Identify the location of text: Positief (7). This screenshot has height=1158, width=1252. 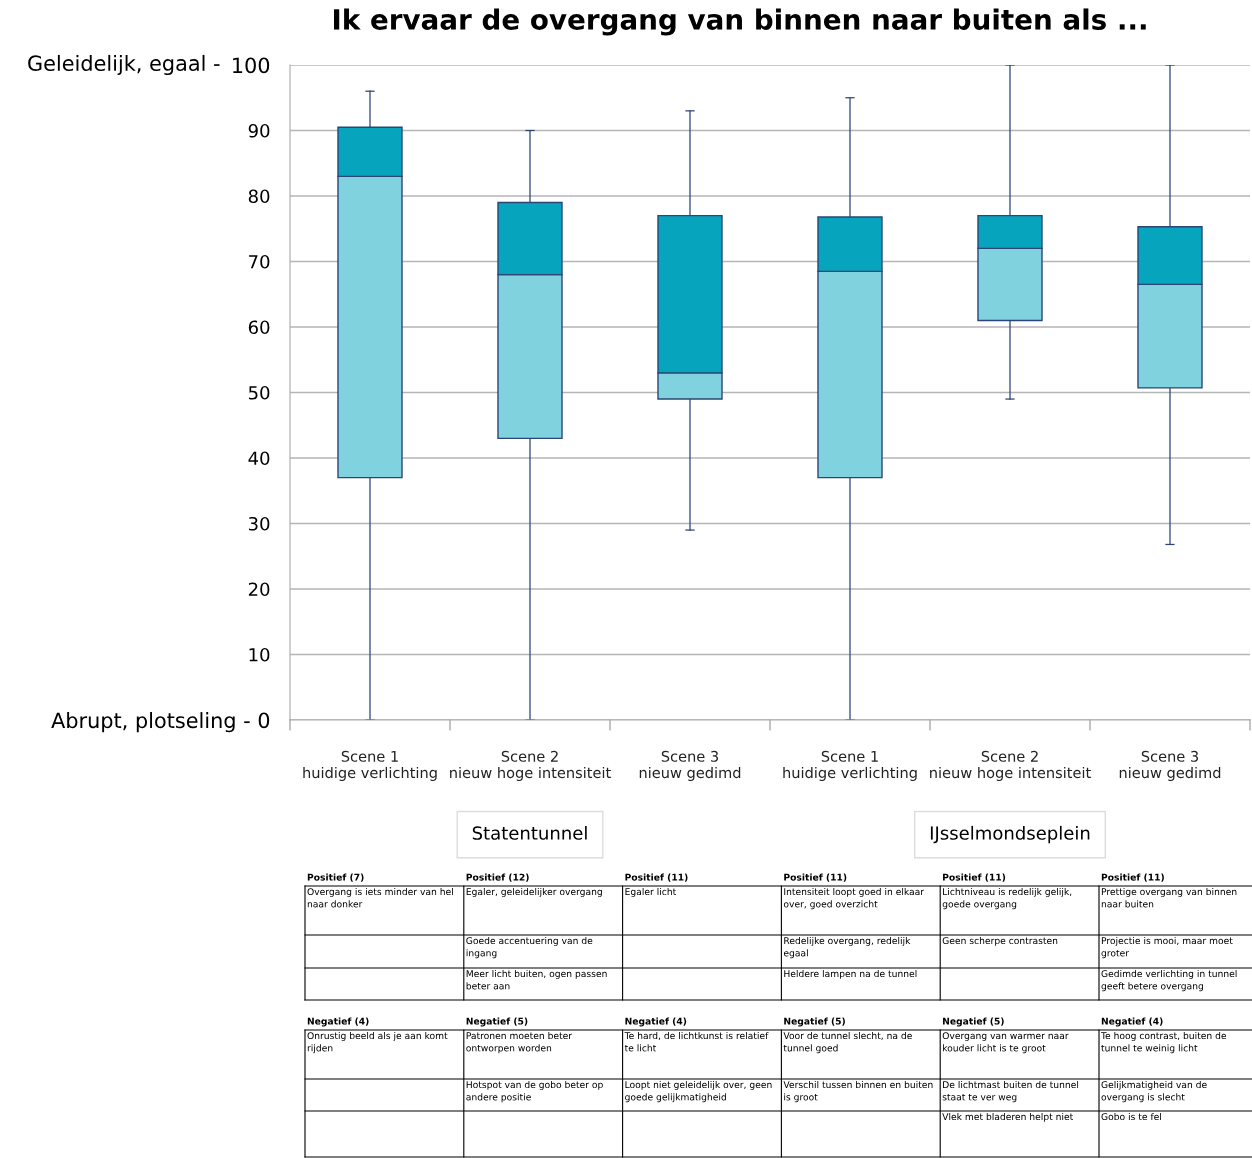
(335, 877).